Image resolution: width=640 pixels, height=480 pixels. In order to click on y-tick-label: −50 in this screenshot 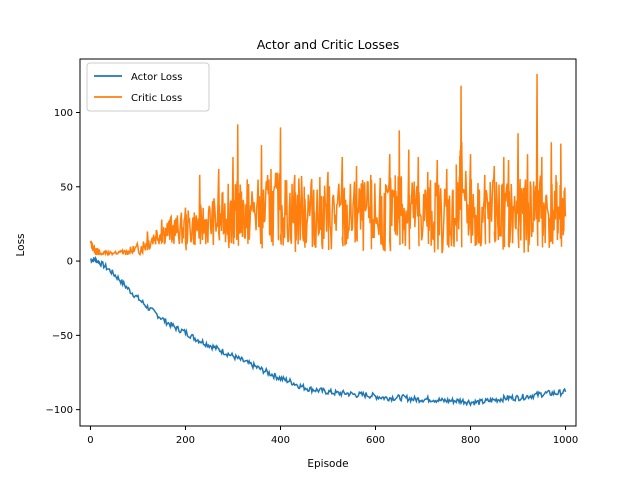, I will do `click(62, 336)`.